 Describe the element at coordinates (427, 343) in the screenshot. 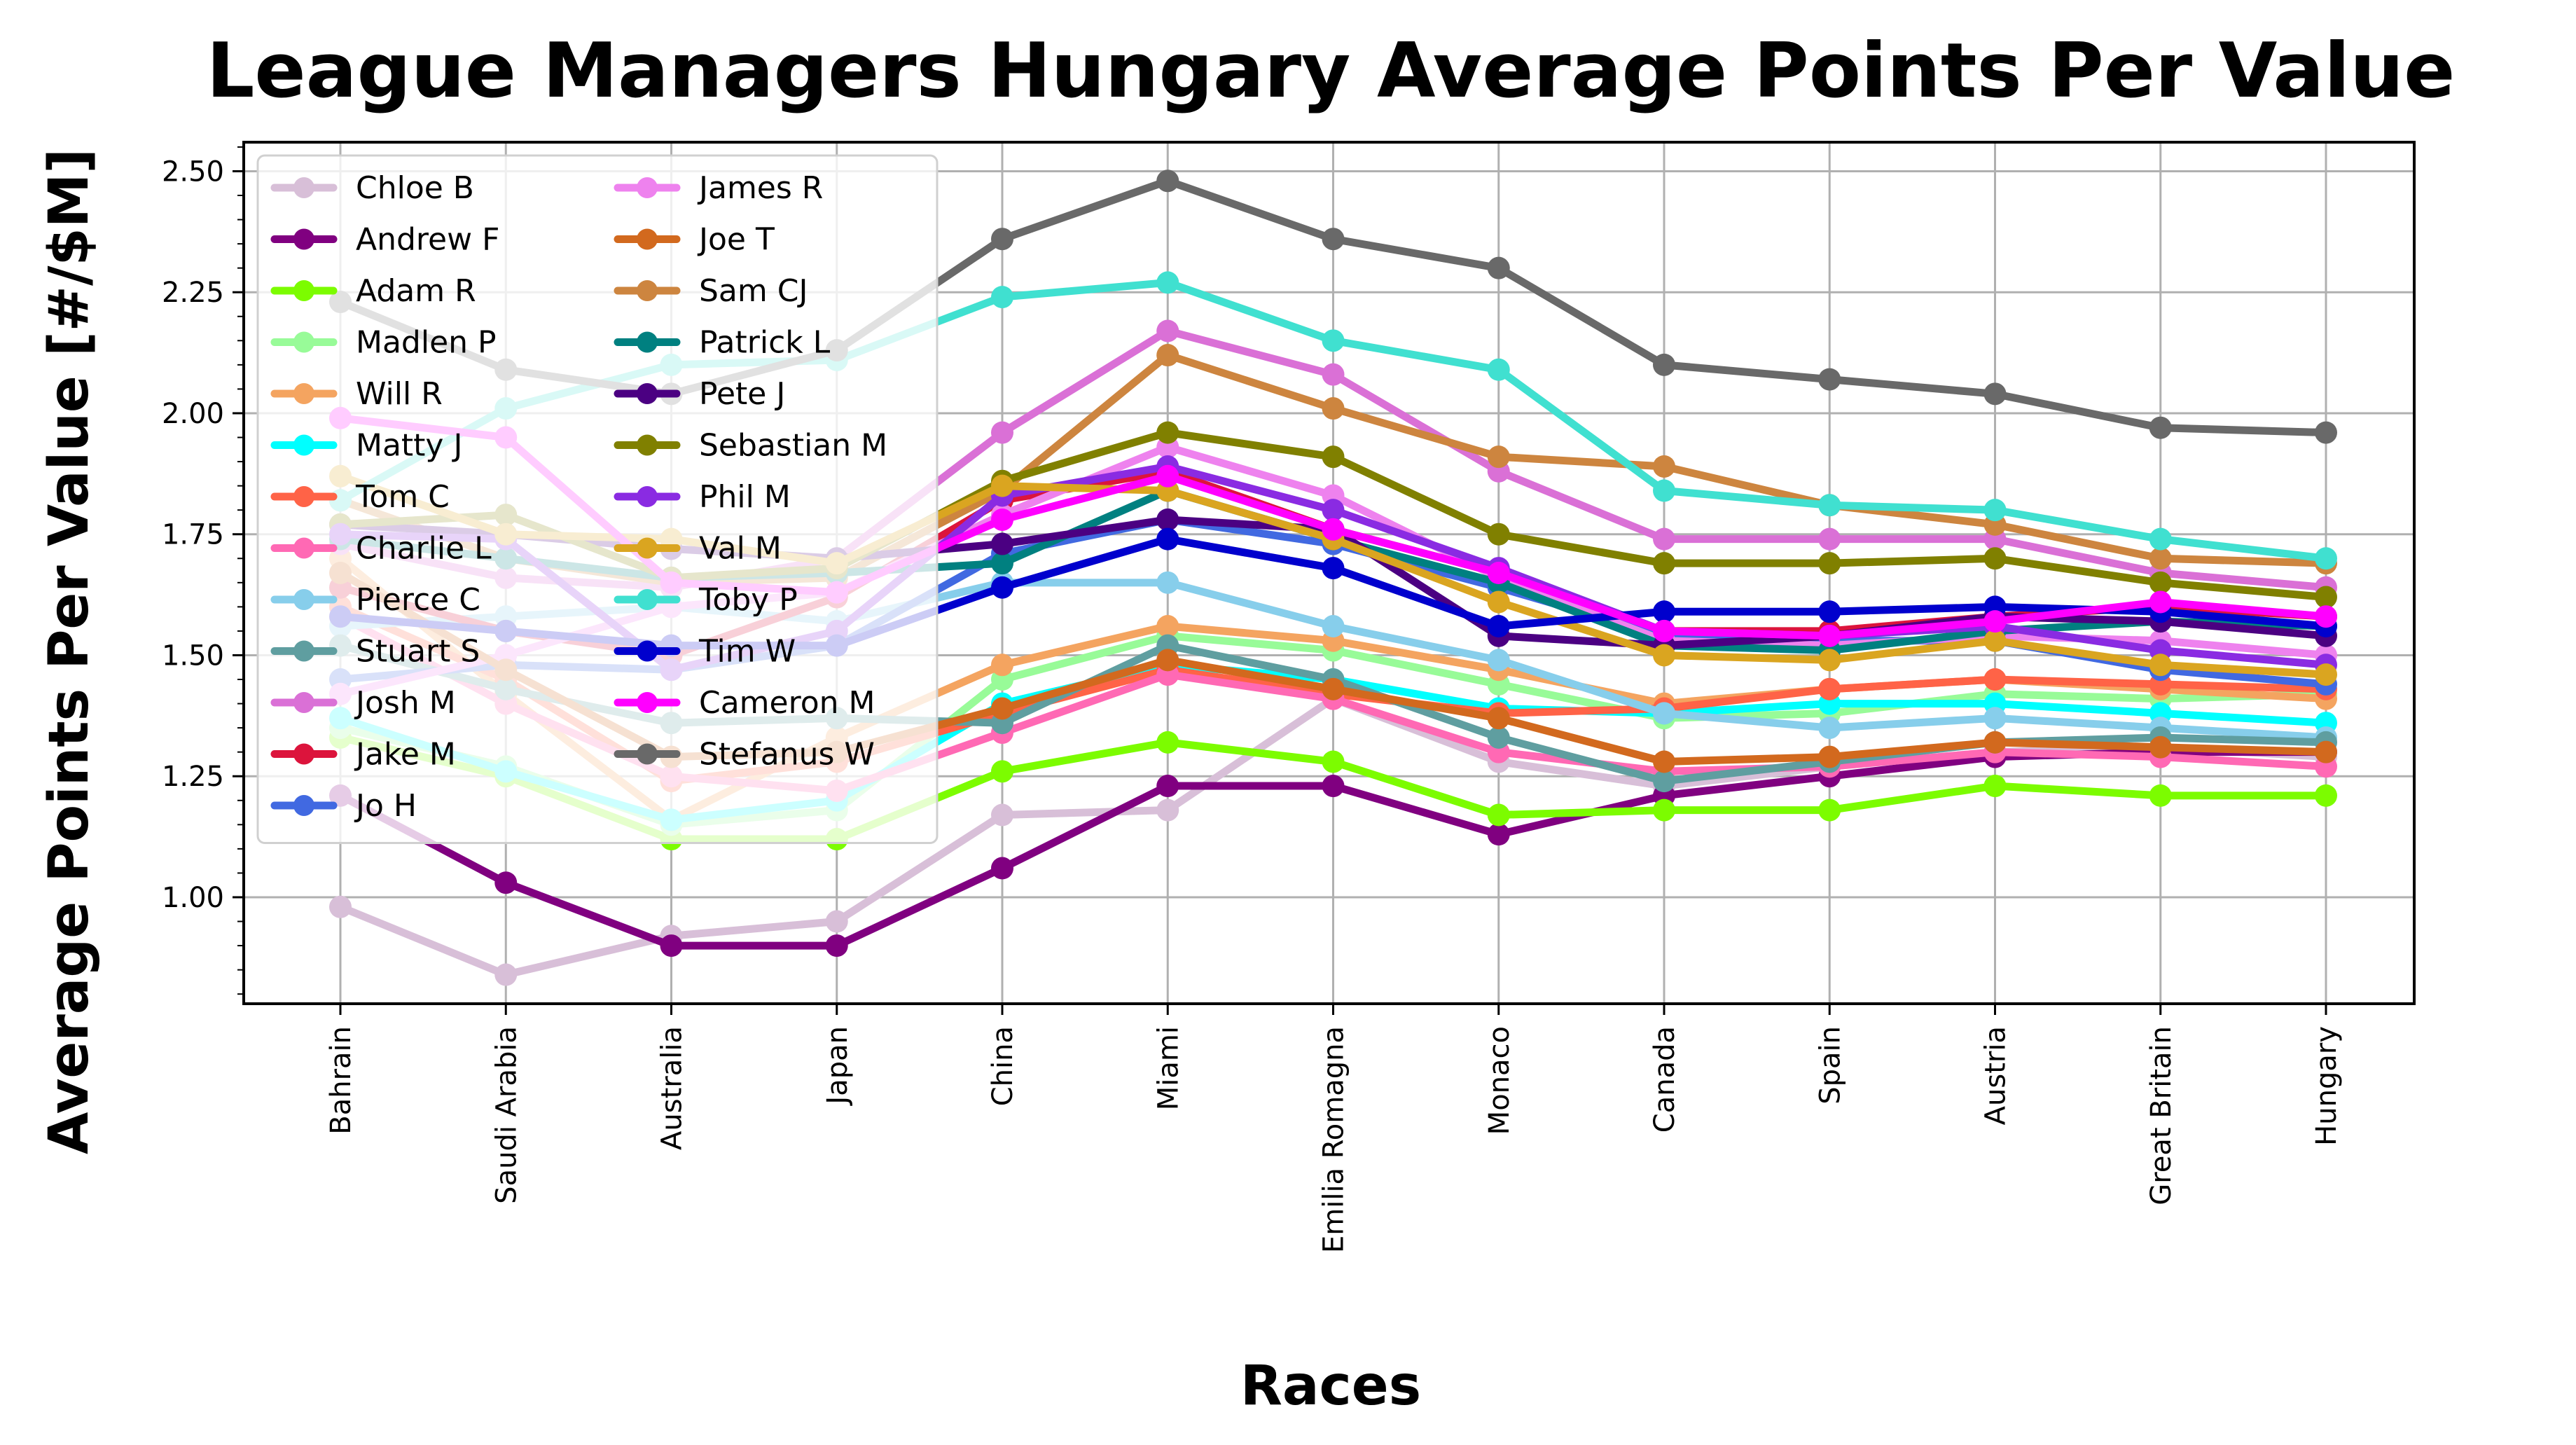

I see `legend-label: Madlen P` at that location.